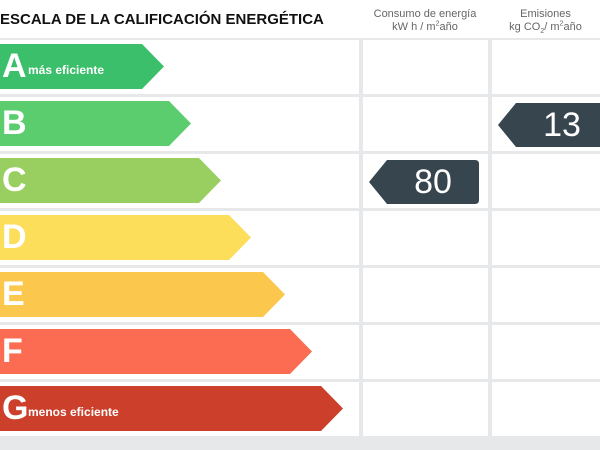 The image size is (600, 450). I want to click on emissions-header-unit: kg CO2/ m2año, so click(545, 28).